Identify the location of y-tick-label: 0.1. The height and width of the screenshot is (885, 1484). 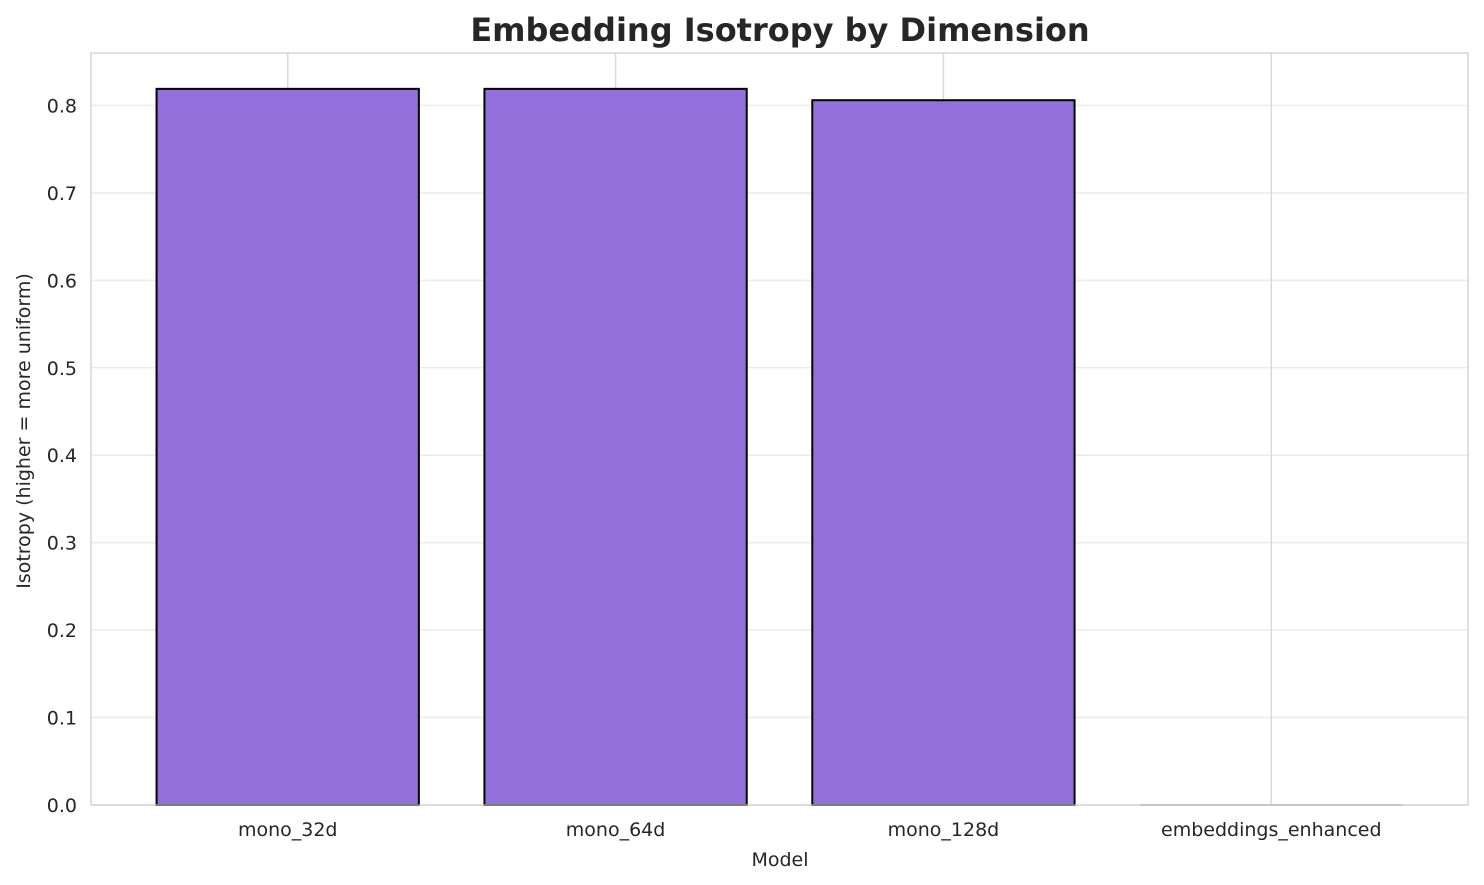
(62, 719).